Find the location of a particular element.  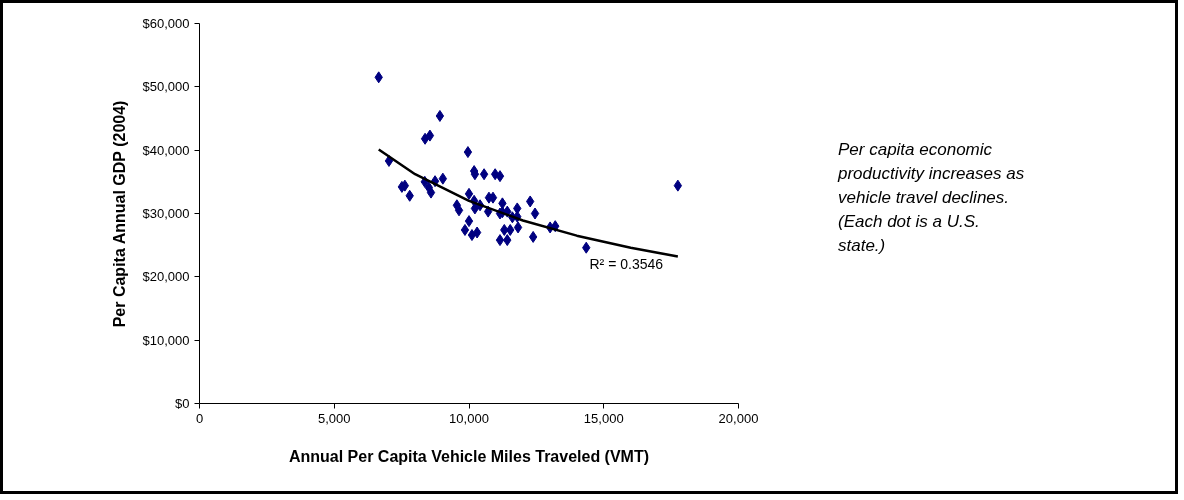

y-tick-label: $40,000 is located at coordinates (166, 150).